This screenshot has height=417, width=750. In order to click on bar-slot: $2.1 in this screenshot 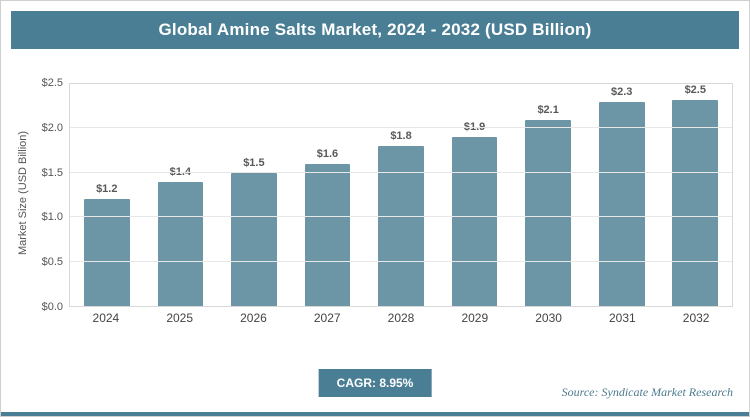, I will do `click(548, 195)`.